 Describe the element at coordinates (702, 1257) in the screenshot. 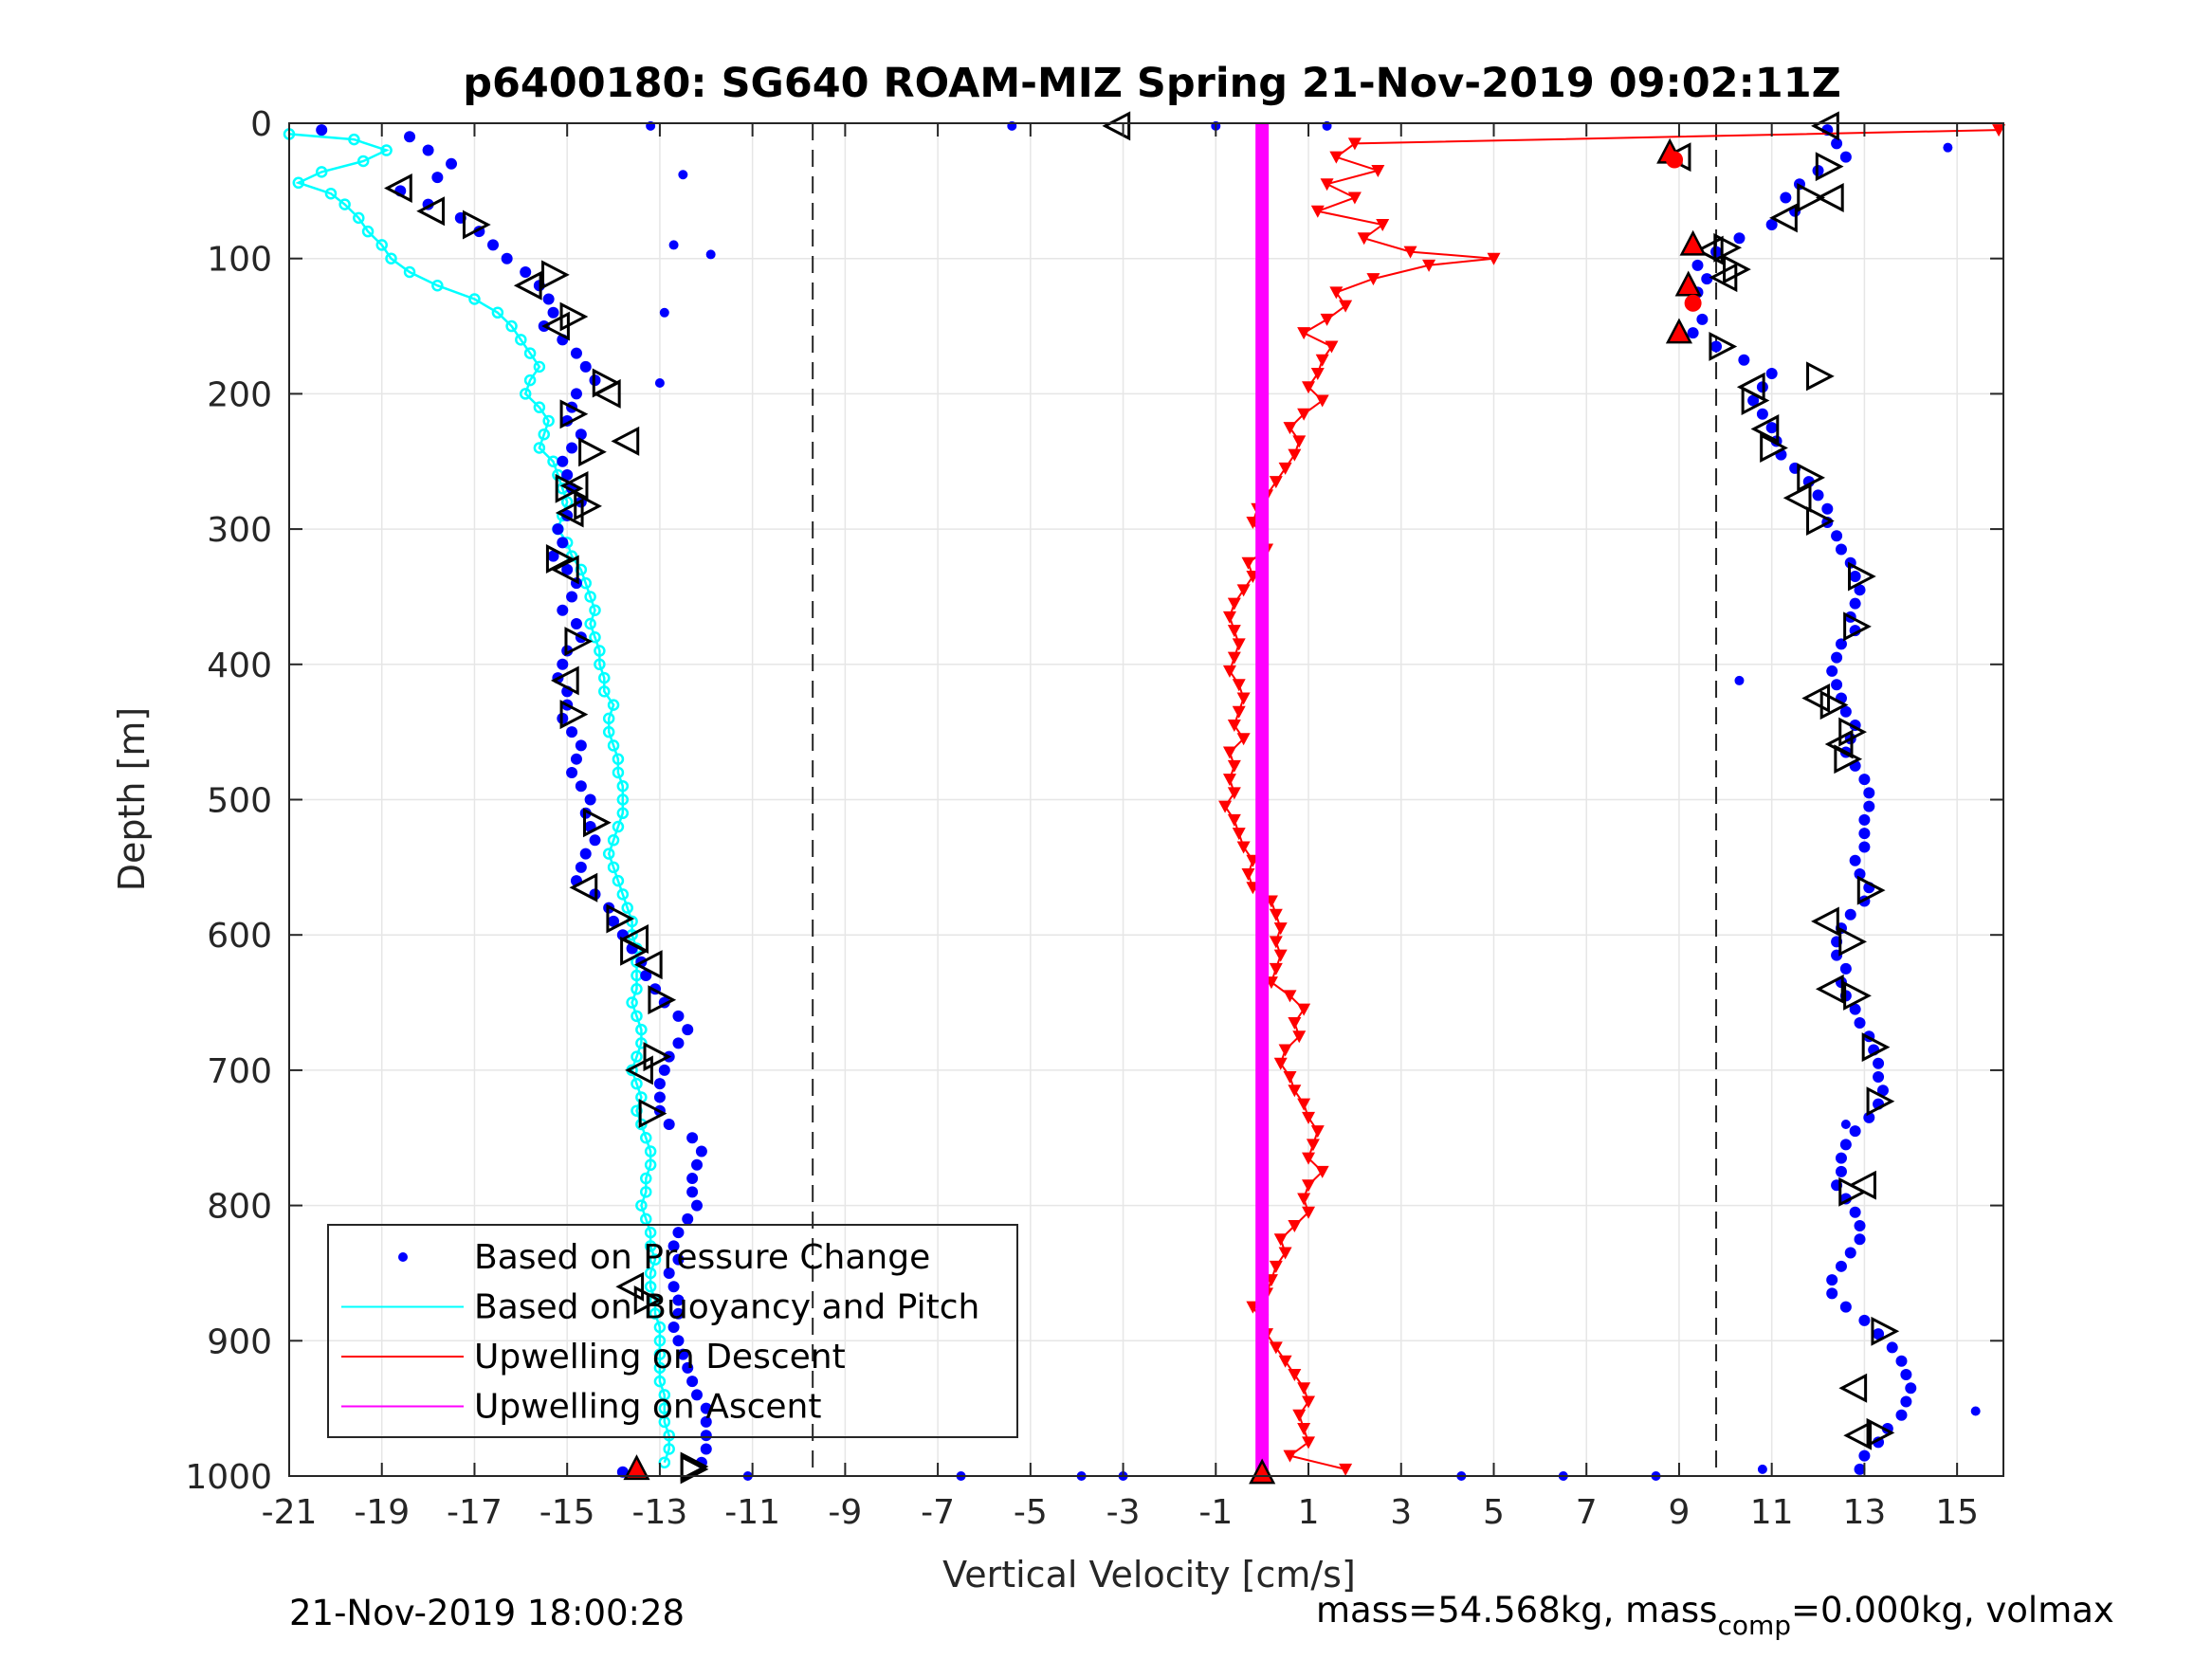

I see `legend-label: Based on Pressure Change` at that location.